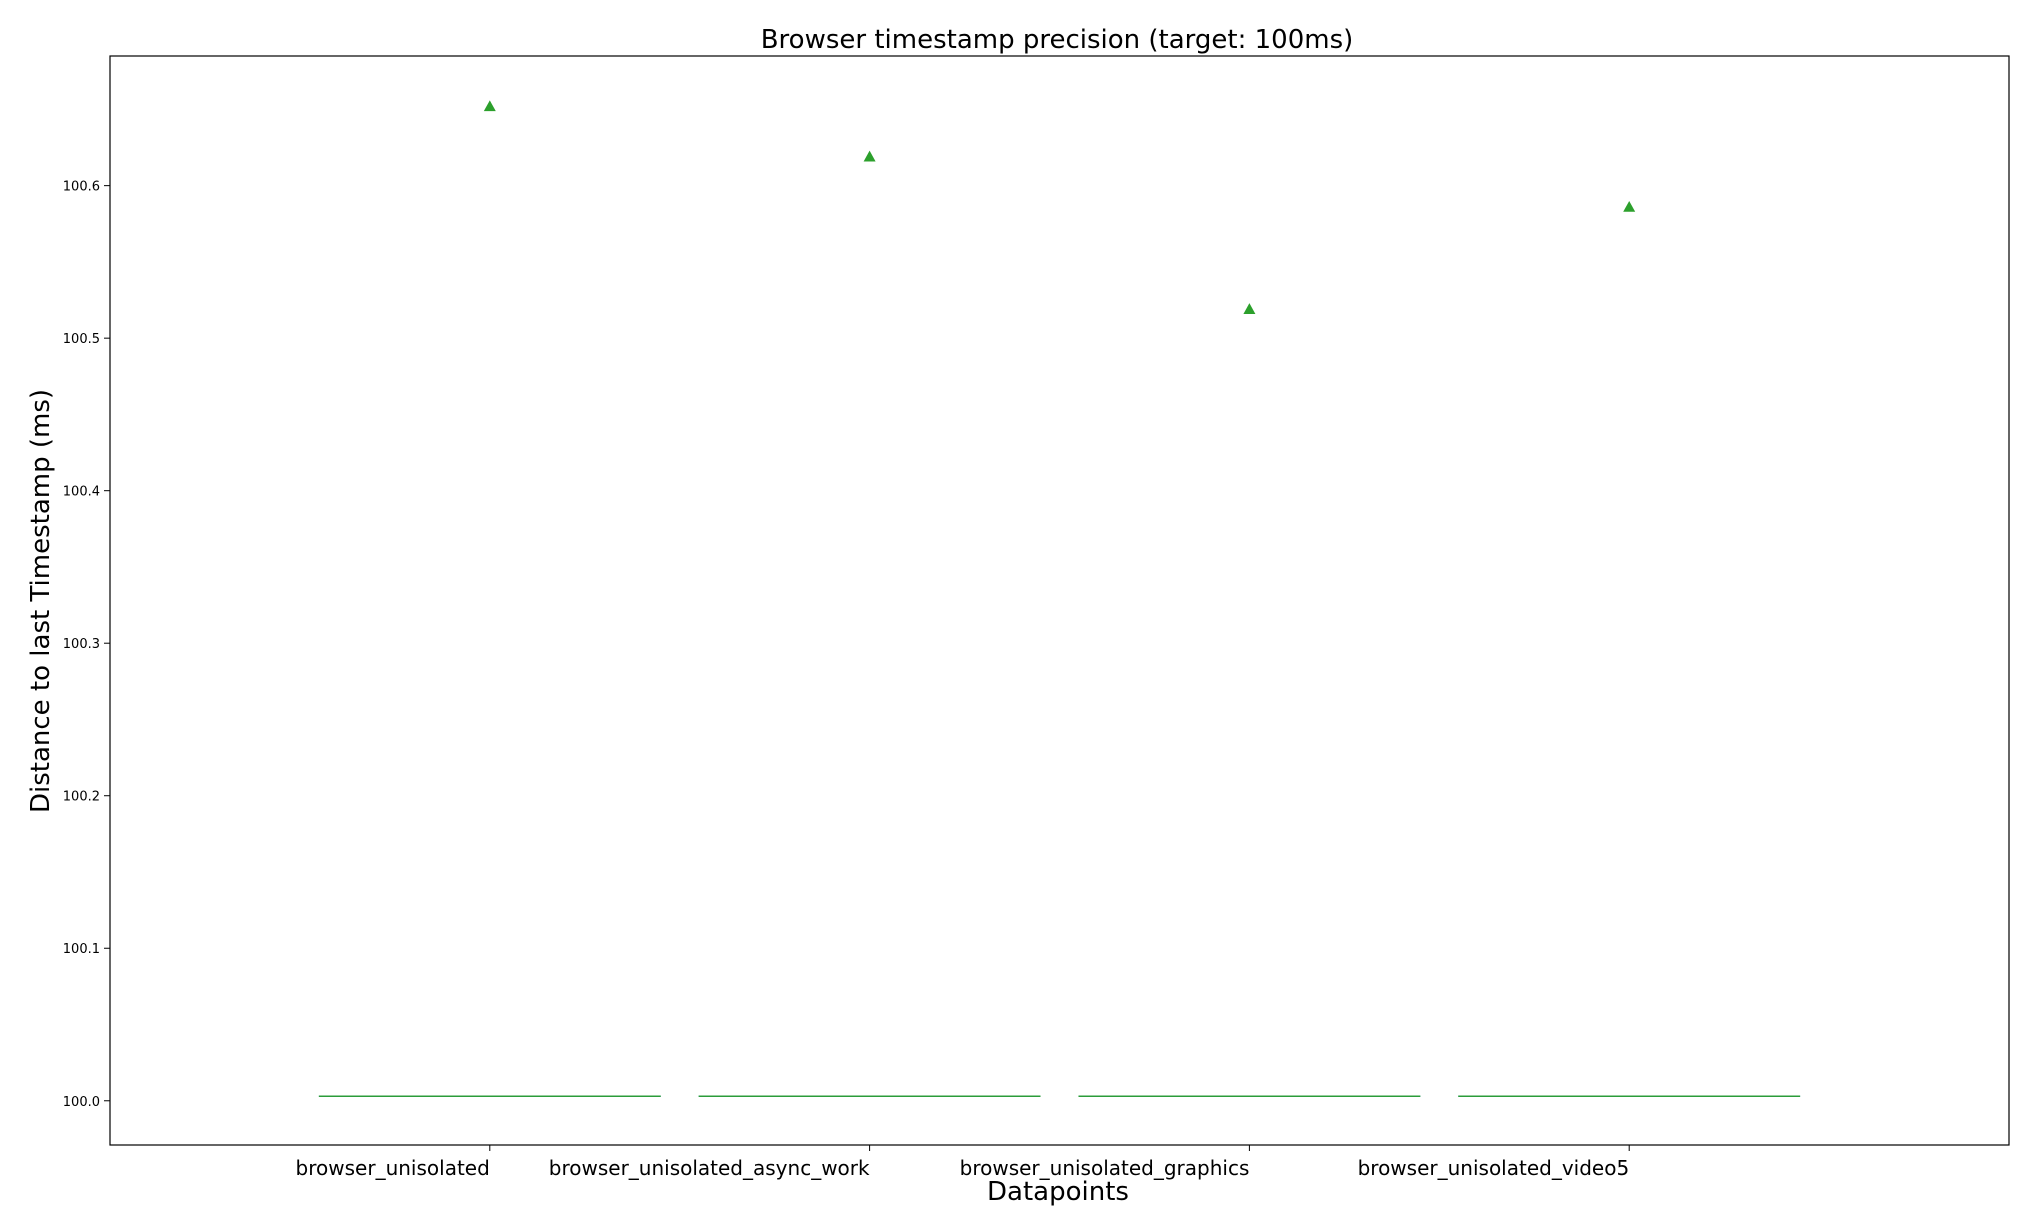  What do you see at coordinates (81, 1102) in the screenshot?
I see `y-tick-label: 100.0` at bounding box center [81, 1102].